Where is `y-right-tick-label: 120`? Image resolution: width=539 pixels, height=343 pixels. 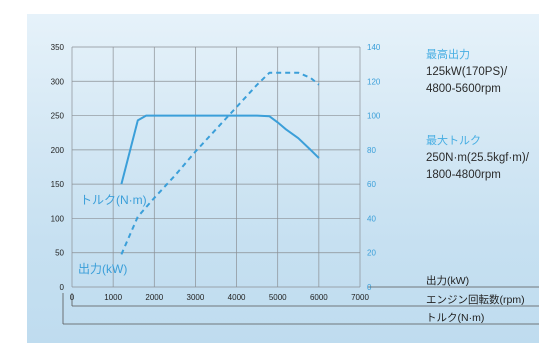 y-right-tick-label: 120 is located at coordinates (374, 81).